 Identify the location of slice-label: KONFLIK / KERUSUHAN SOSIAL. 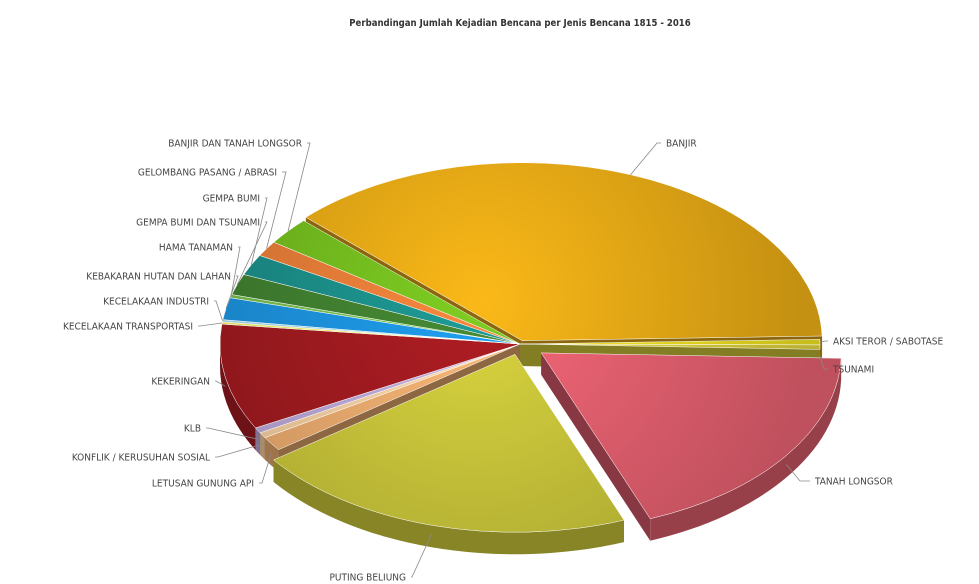
(141, 458).